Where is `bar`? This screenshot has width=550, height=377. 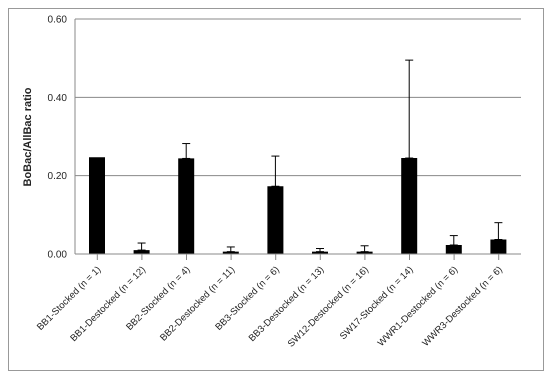
bar is located at coordinates (97, 205).